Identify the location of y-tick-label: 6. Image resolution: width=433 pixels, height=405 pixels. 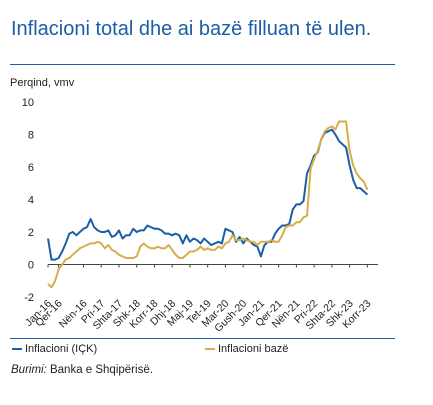
(31, 168).